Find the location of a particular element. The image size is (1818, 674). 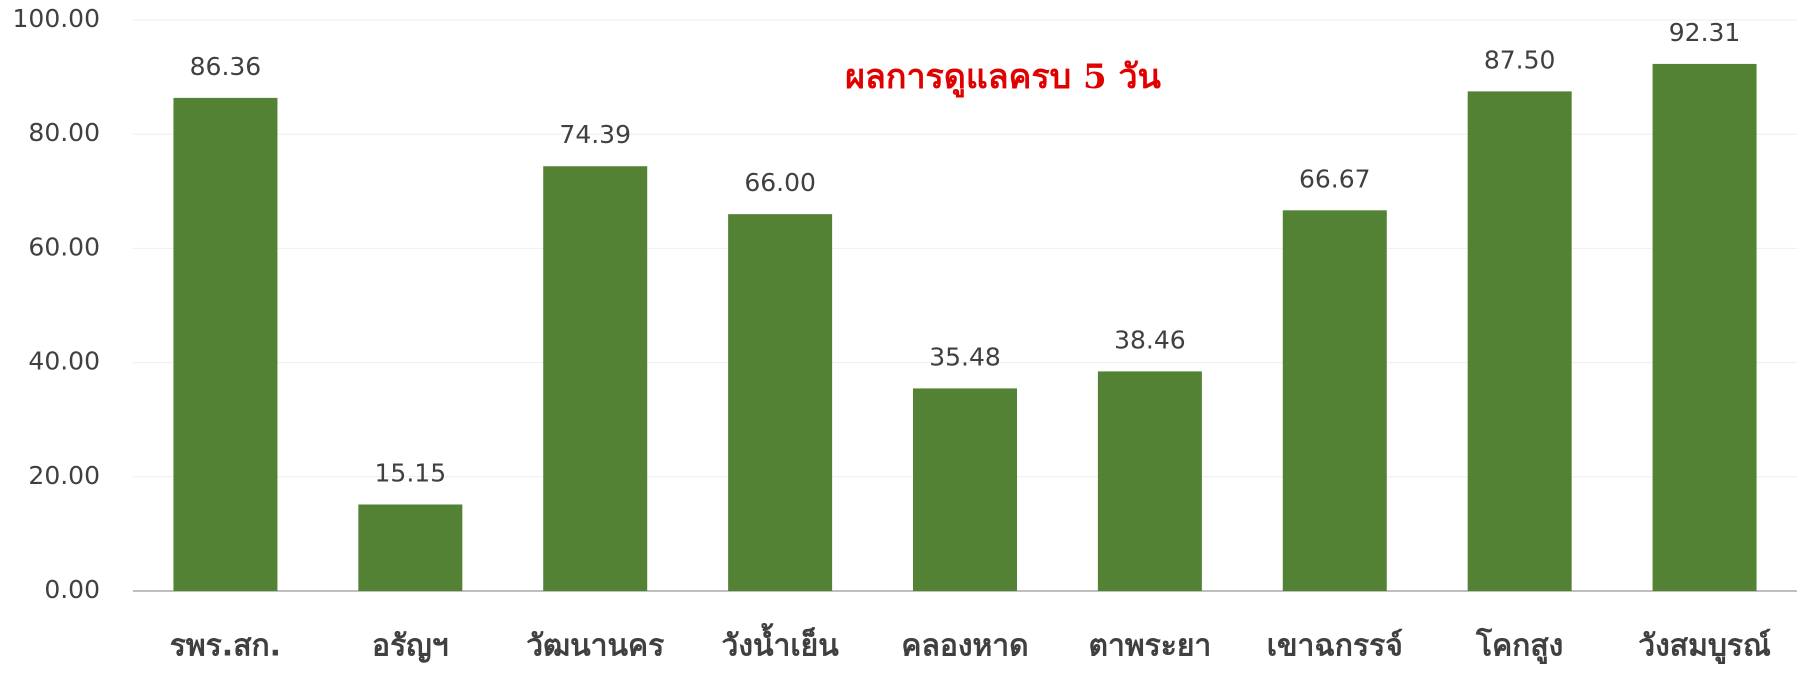

x-tick-label: เขาฉกรรจ์ is located at coordinates (1335, 646).